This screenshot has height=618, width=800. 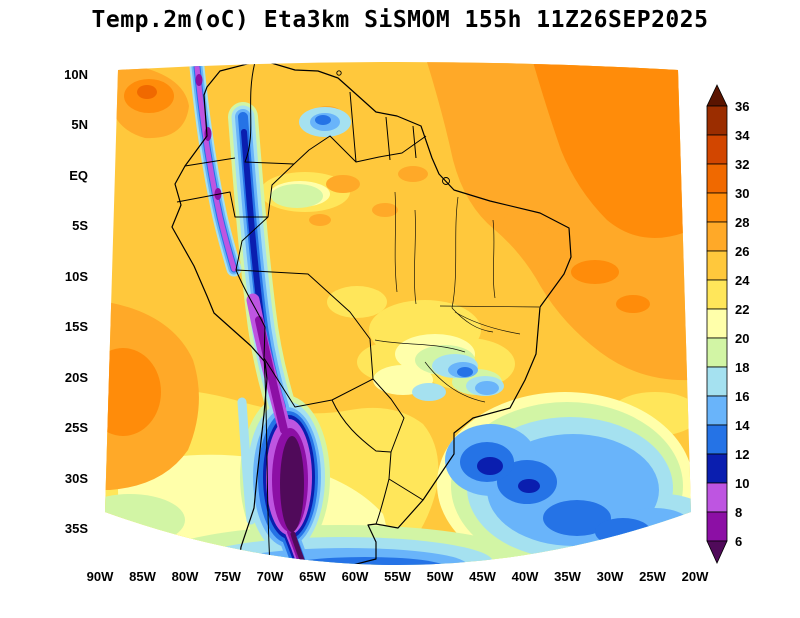 I want to click on colorbar-tick-label: 32, so click(x=742, y=164).